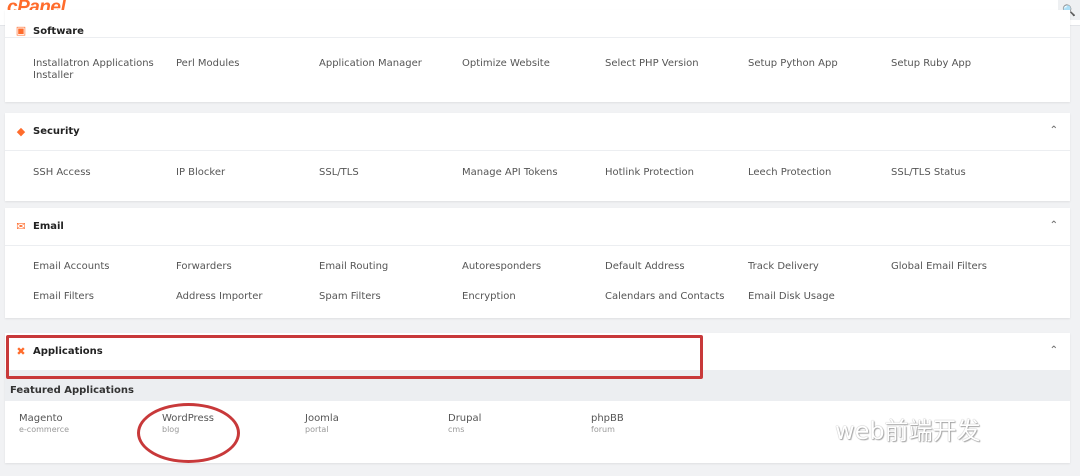 Image resolution: width=1080 pixels, height=476 pixels. Describe the element at coordinates (510, 172) in the screenshot. I see `link-manage-api-tokens: Manage API Tokens` at that location.